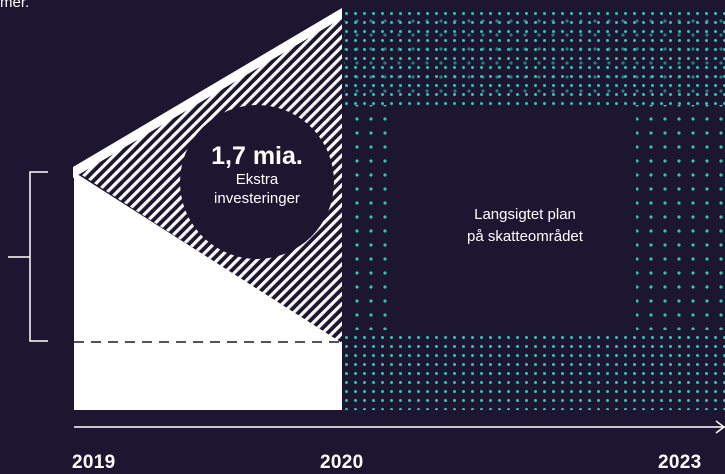 The height and width of the screenshot is (474, 725). Describe the element at coordinates (525, 214) in the screenshot. I see `plan-line1: Langsigtet plan` at that location.